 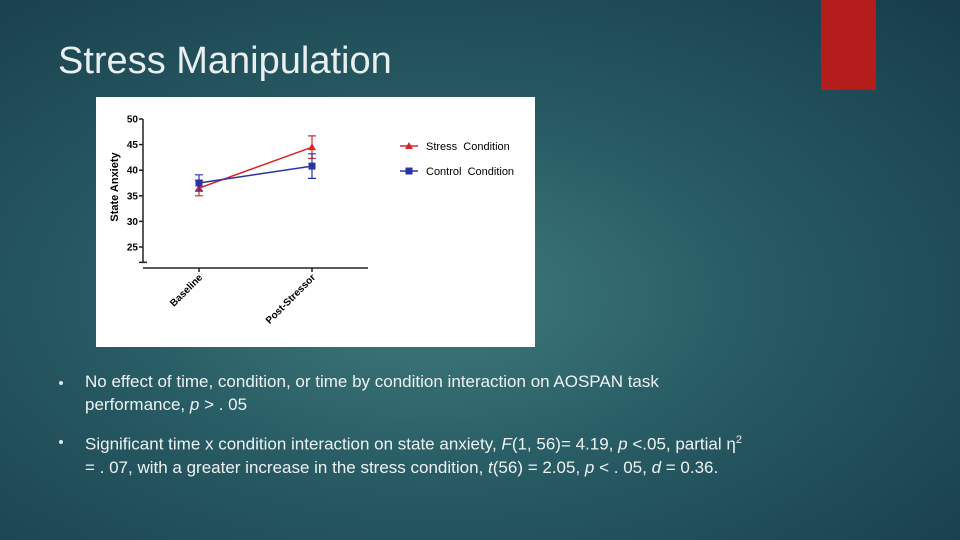 I want to click on slide-title: Stress Manipulation, so click(x=225, y=61).